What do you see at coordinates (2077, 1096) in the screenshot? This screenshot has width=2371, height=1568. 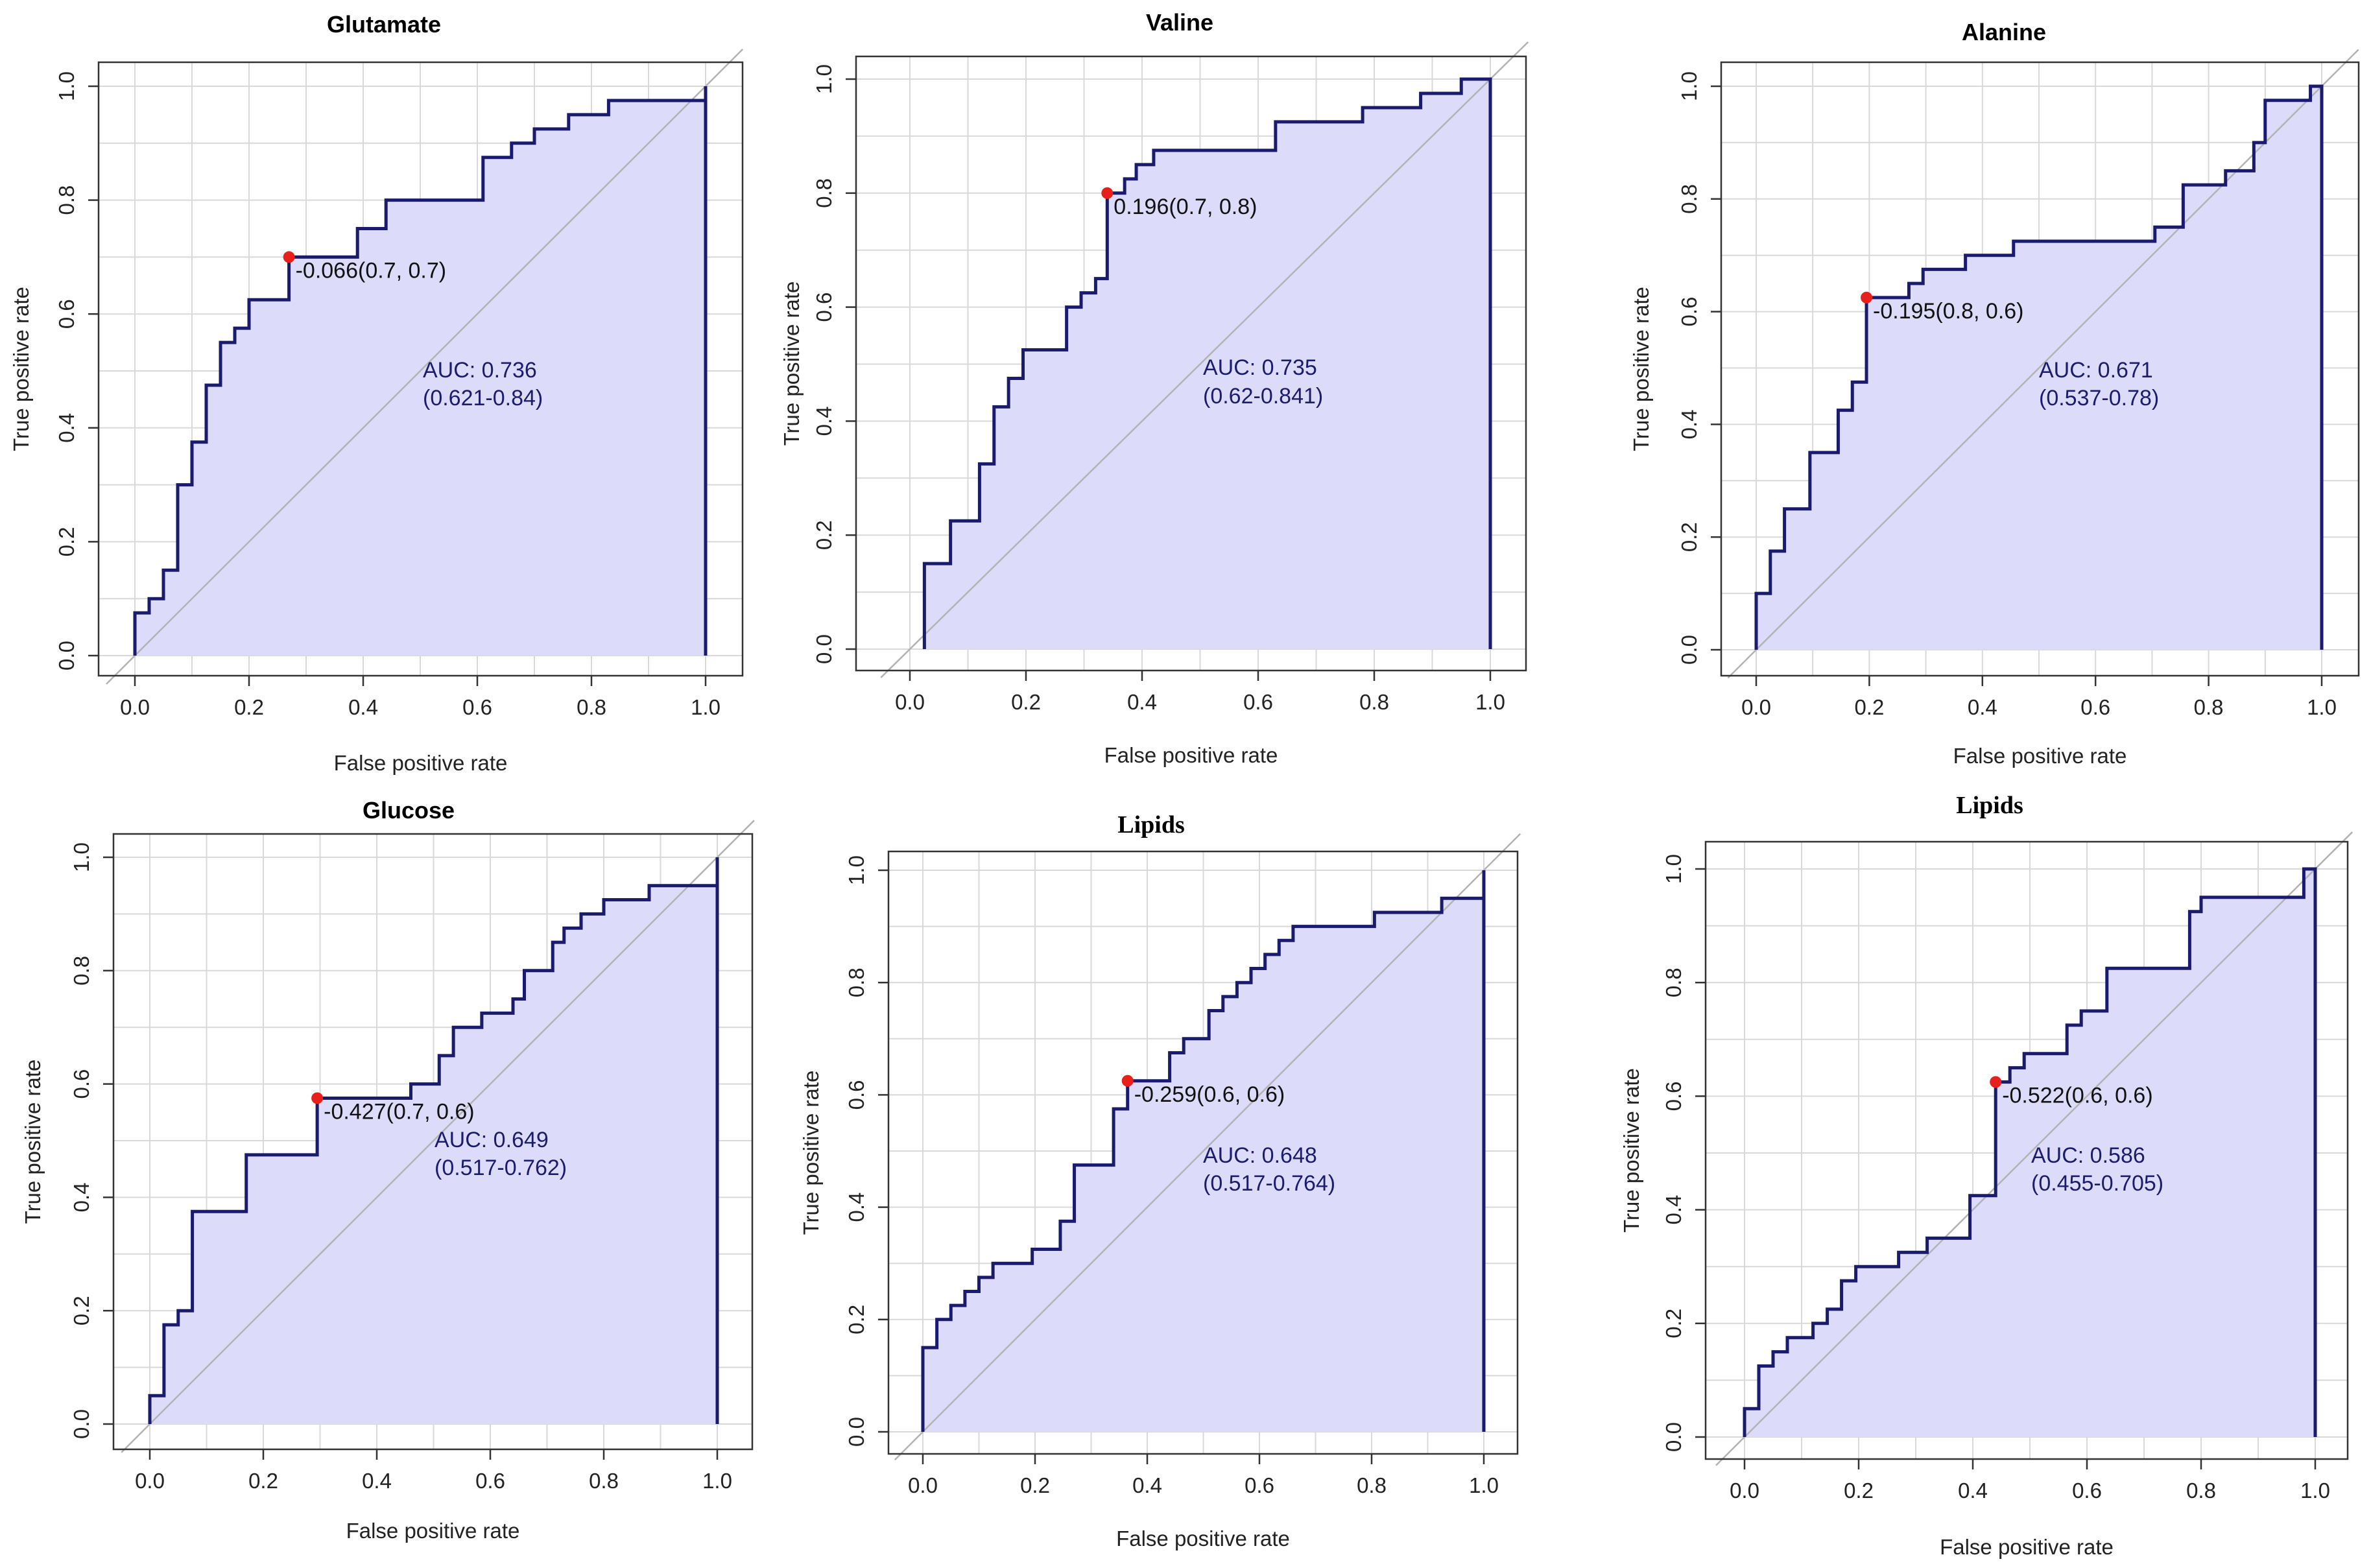 I see `threshold-label: -0.522(0.6, 0.6)` at bounding box center [2077, 1096].